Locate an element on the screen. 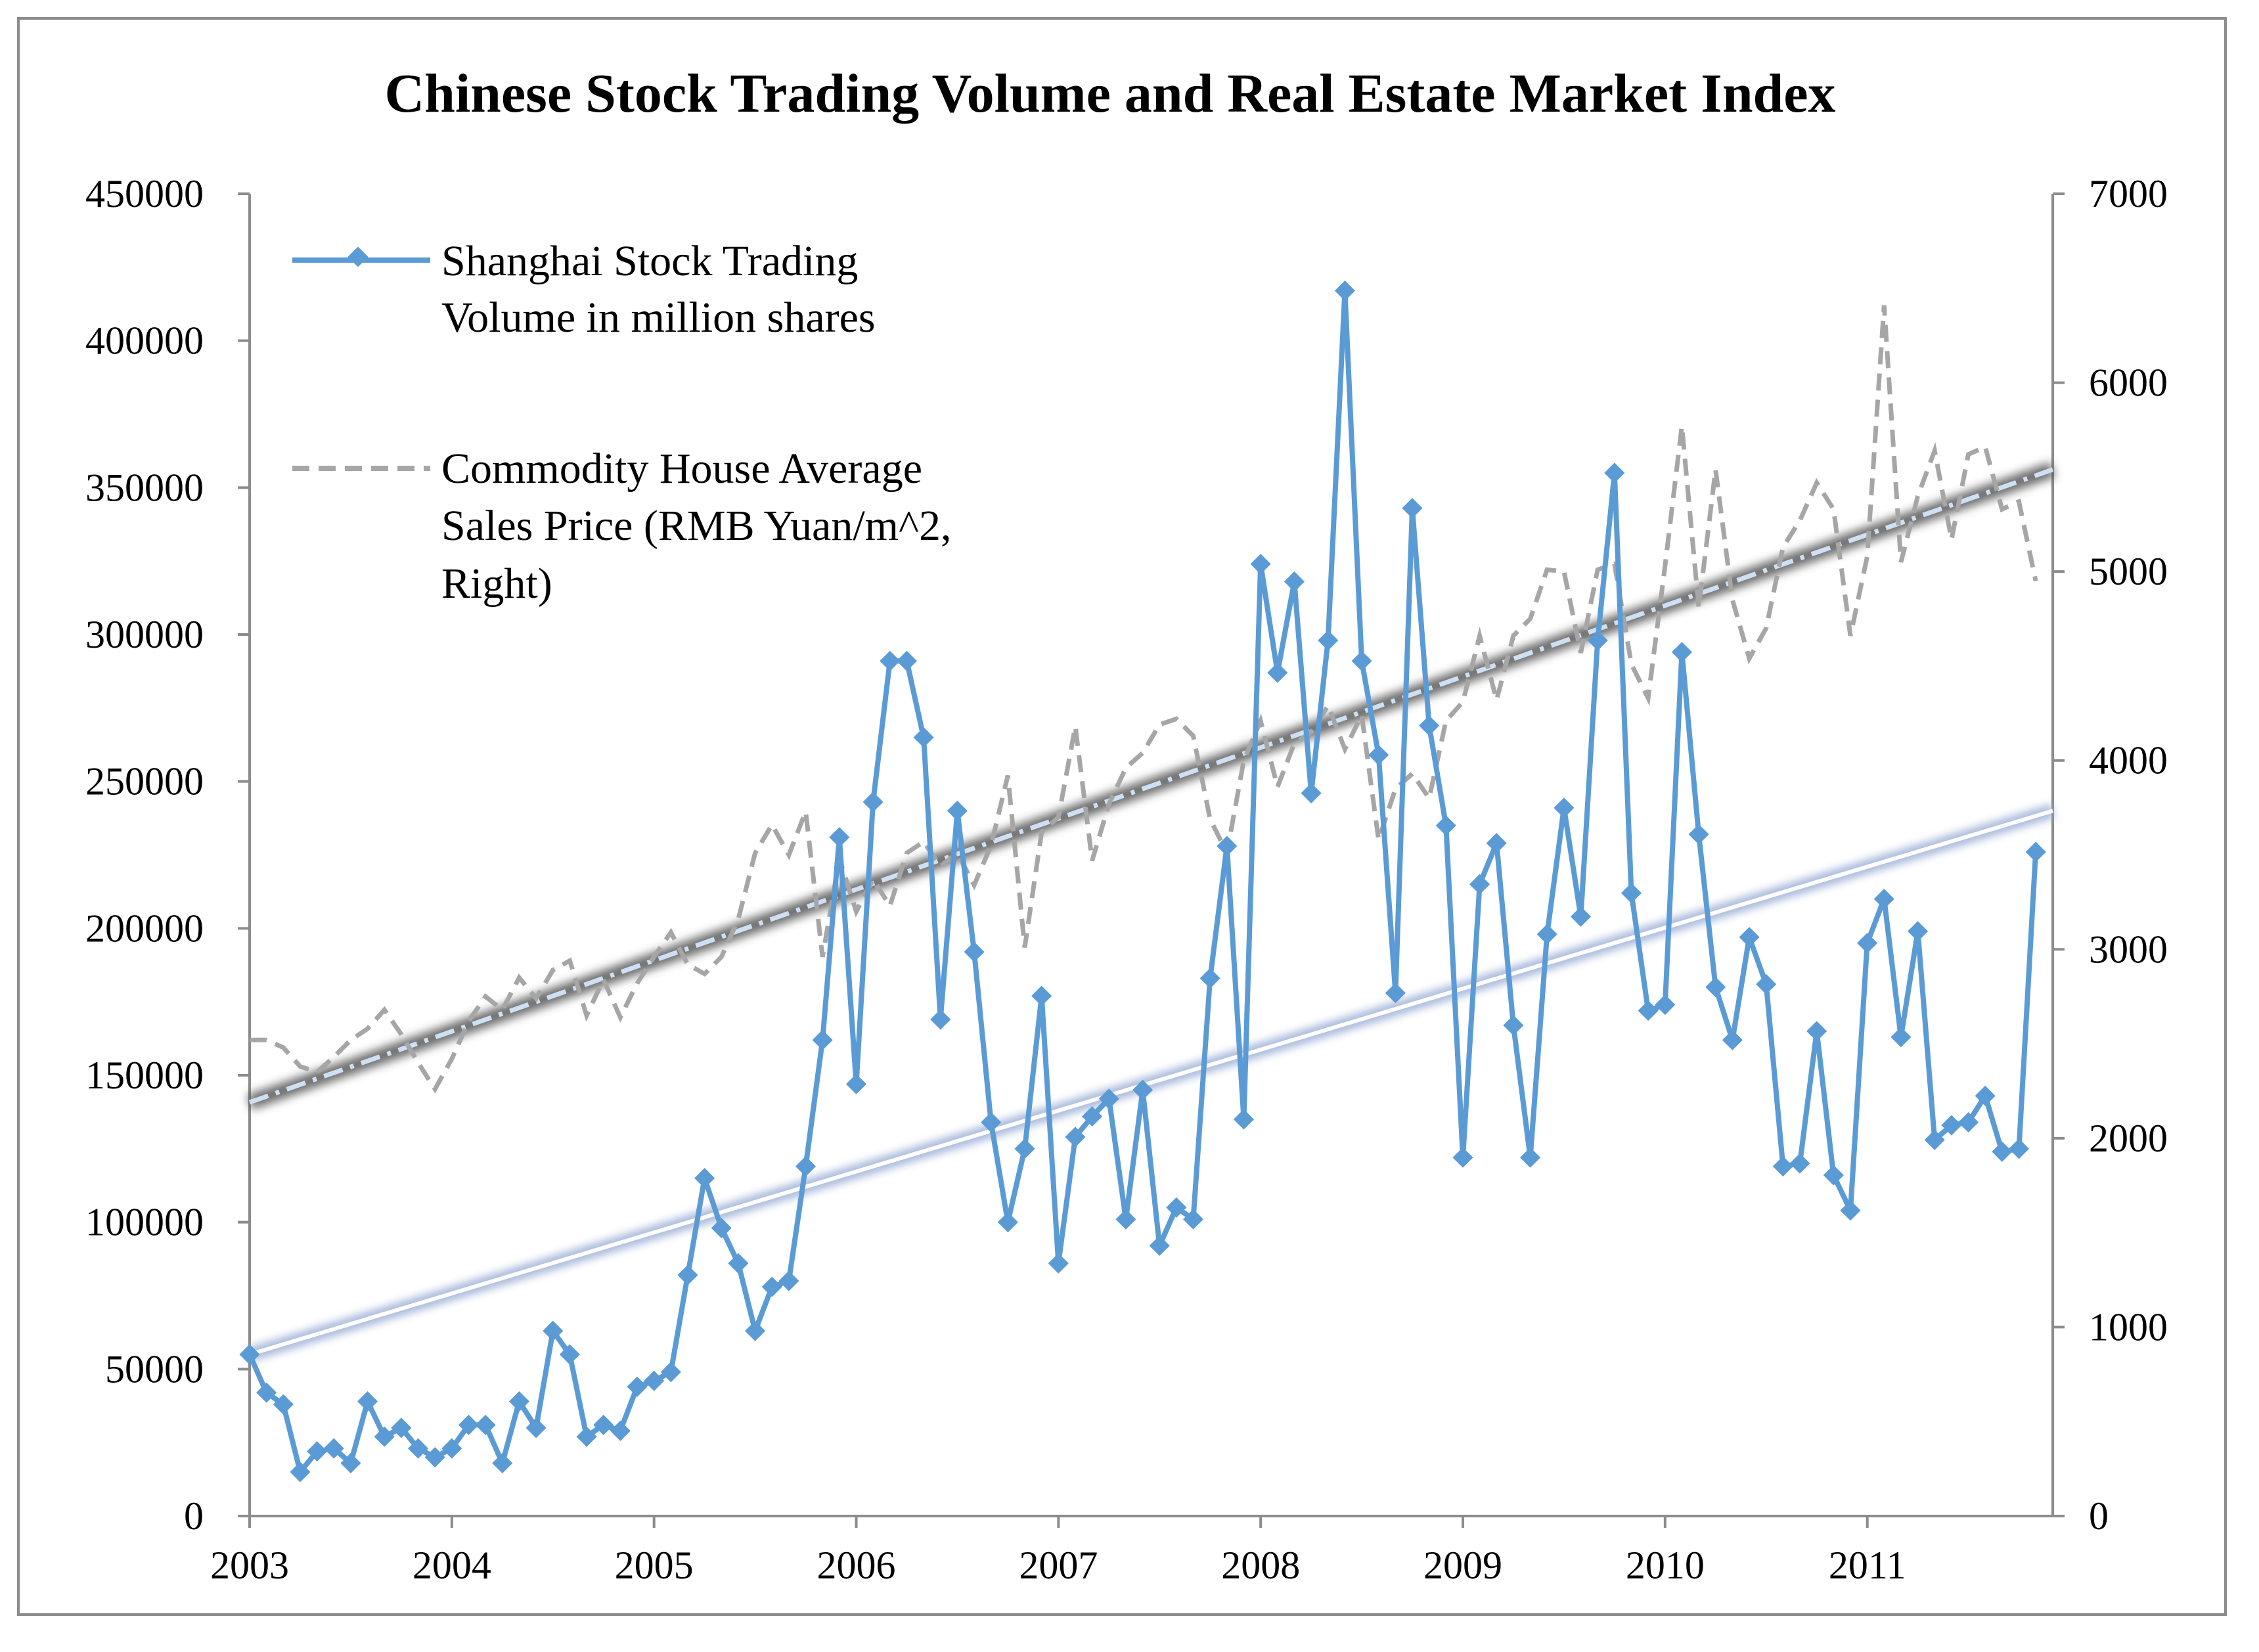  x-tick-label: 2009 is located at coordinates (1463, 1565).